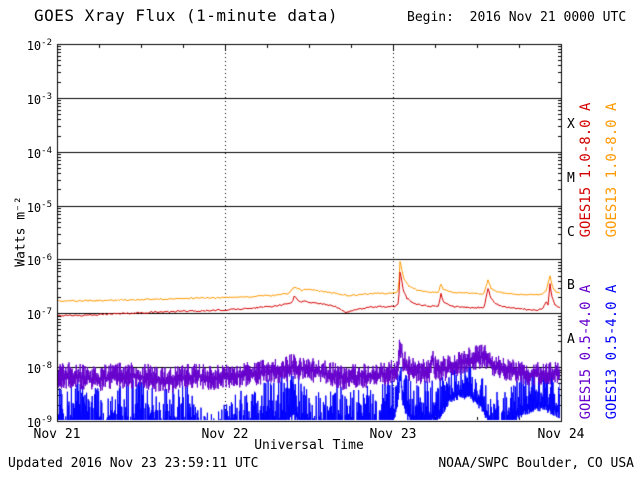  Describe the element at coordinates (186, 15) in the screenshot. I see `chart-title: GOES Xray Flux (1-minute data)` at that location.